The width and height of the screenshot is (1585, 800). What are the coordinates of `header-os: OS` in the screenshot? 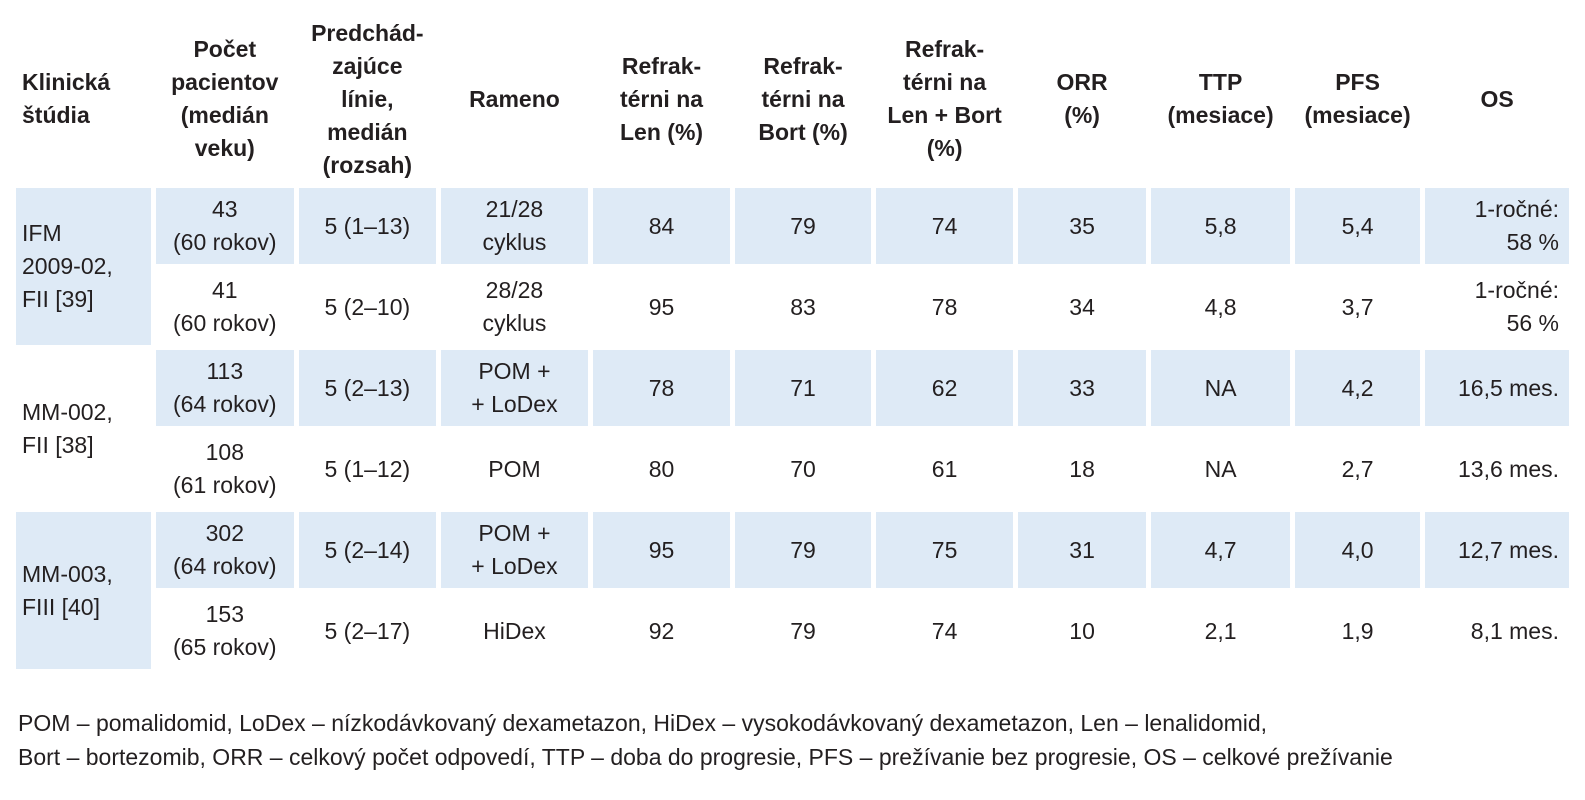 It's located at (1497, 99).